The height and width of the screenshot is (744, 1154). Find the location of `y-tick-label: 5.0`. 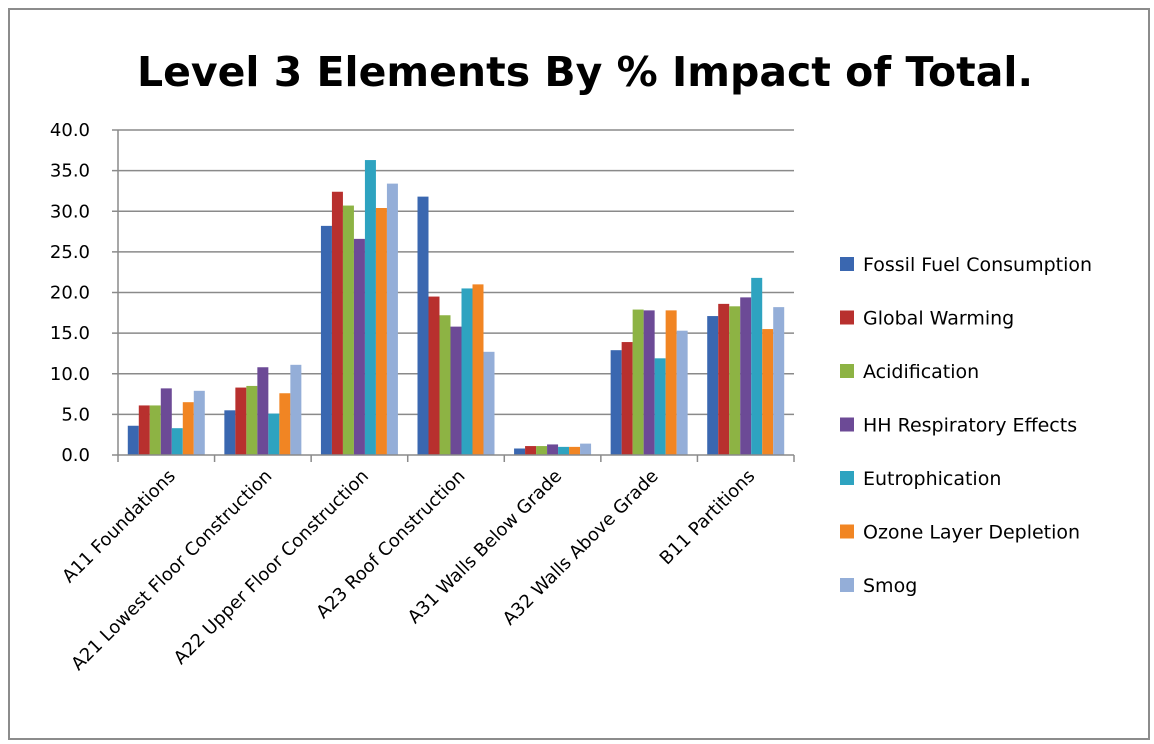

y-tick-label: 5.0 is located at coordinates (75, 414).